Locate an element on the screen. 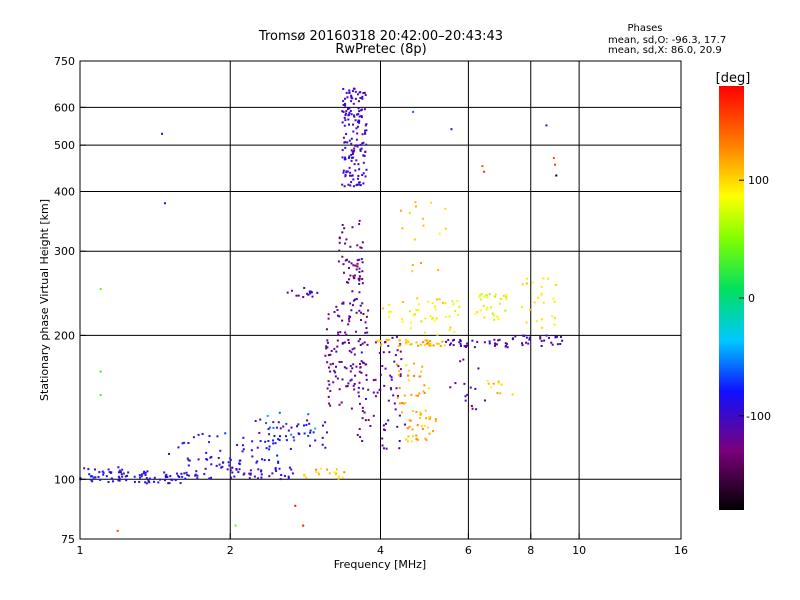 This screenshot has height=600, width=800. x-tick-label: 8 is located at coordinates (530, 550).